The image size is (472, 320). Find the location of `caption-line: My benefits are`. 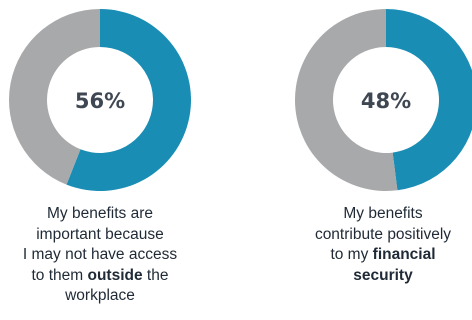

caption-line: My benefits are is located at coordinates (100, 214).